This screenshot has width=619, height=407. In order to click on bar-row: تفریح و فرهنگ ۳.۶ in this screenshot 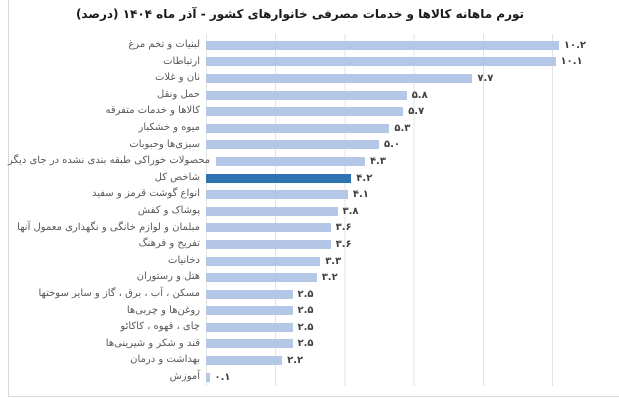, I will do `click(313, 244)`.